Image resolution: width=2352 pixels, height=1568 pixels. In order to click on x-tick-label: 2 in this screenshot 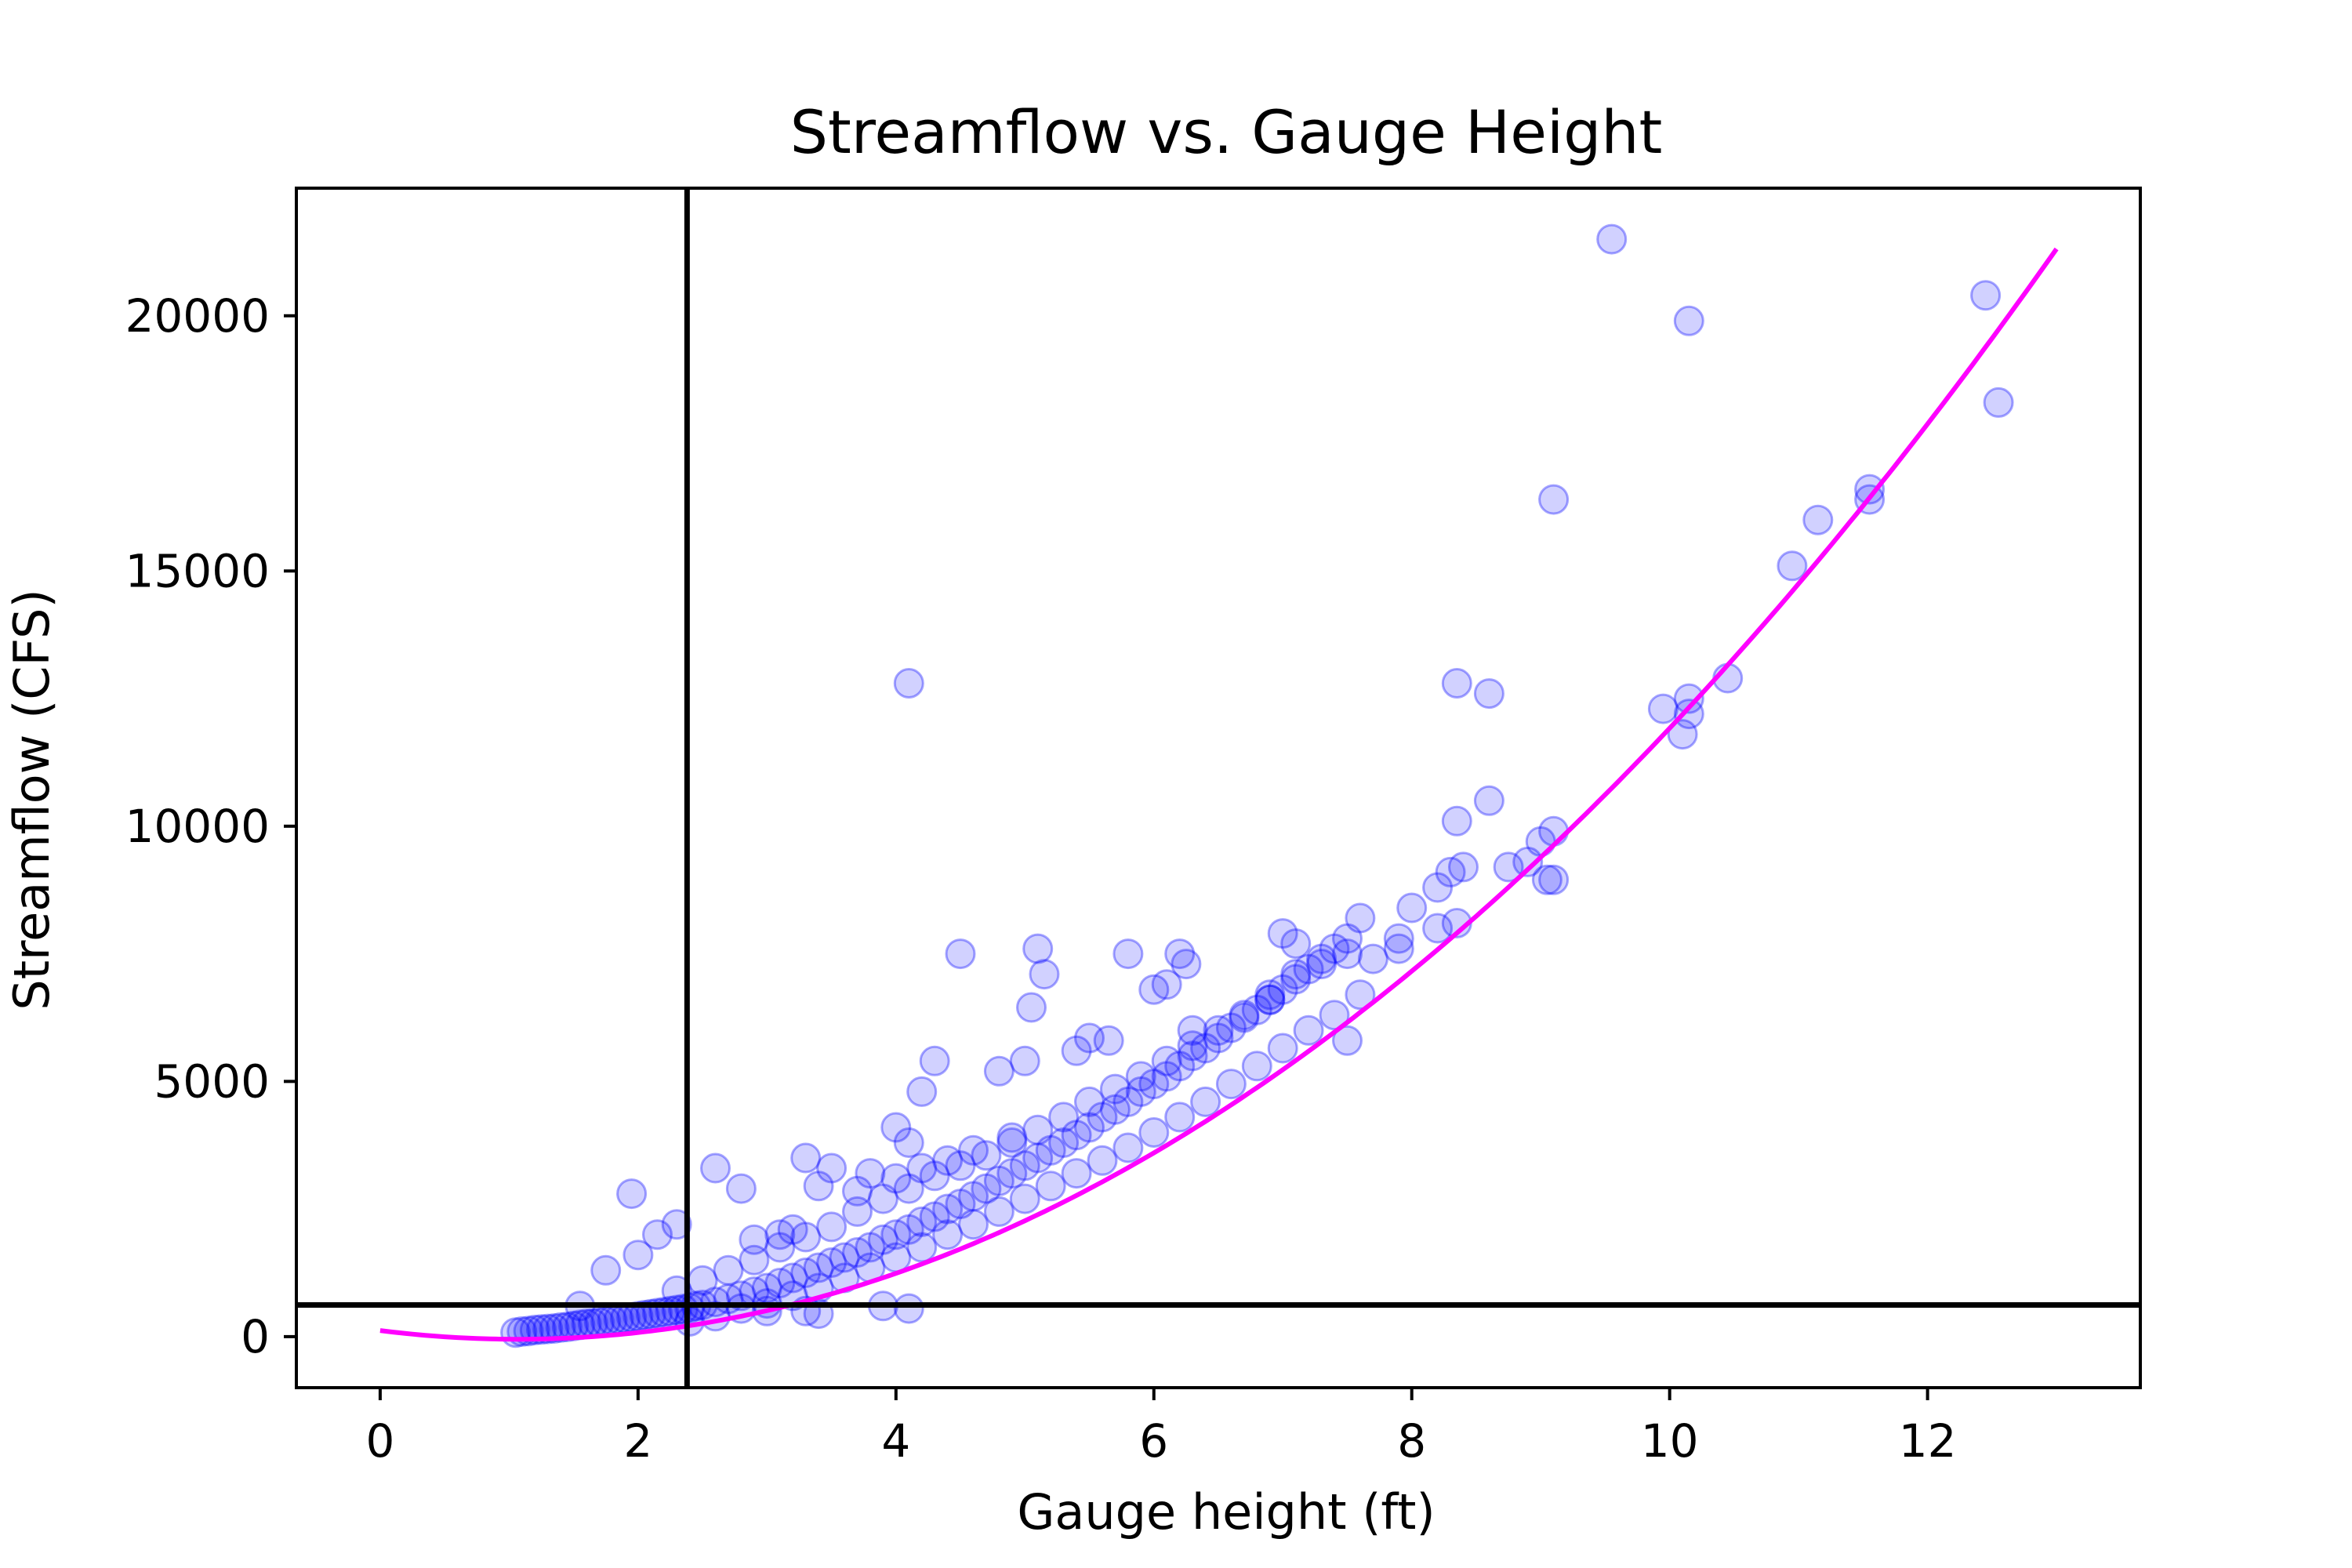, I will do `click(637, 1441)`.